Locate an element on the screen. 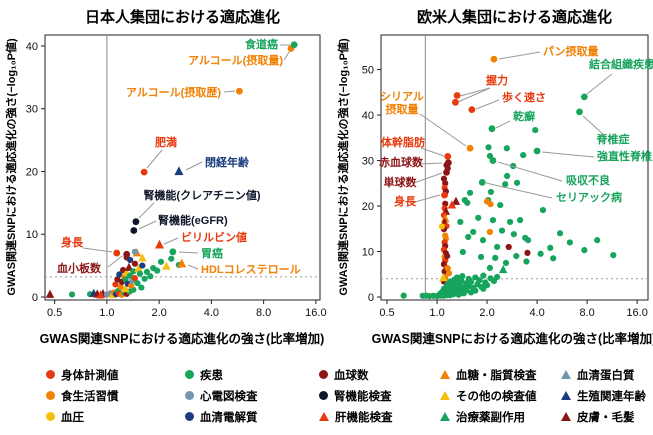 This screenshot has width=653, height=435. annotation-label: アルコール(摂取歴) is located at coordinates (173, 92).